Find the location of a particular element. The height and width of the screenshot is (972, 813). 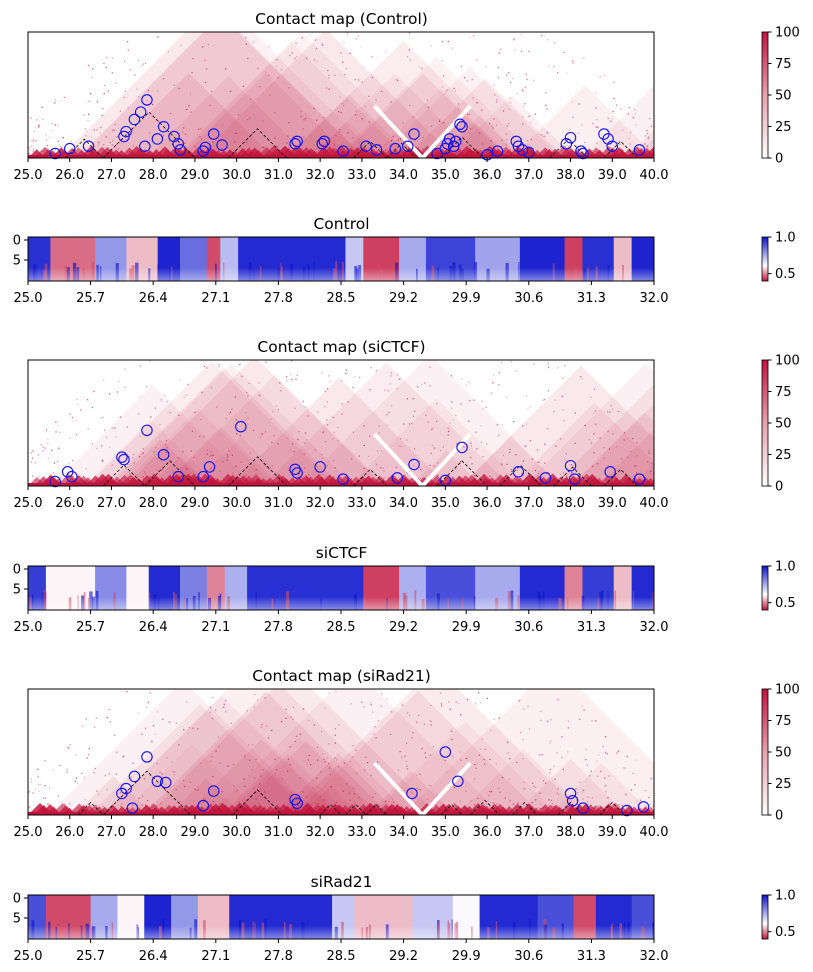

x-tick-label: 28.5 is located at coordinates (341, 956).